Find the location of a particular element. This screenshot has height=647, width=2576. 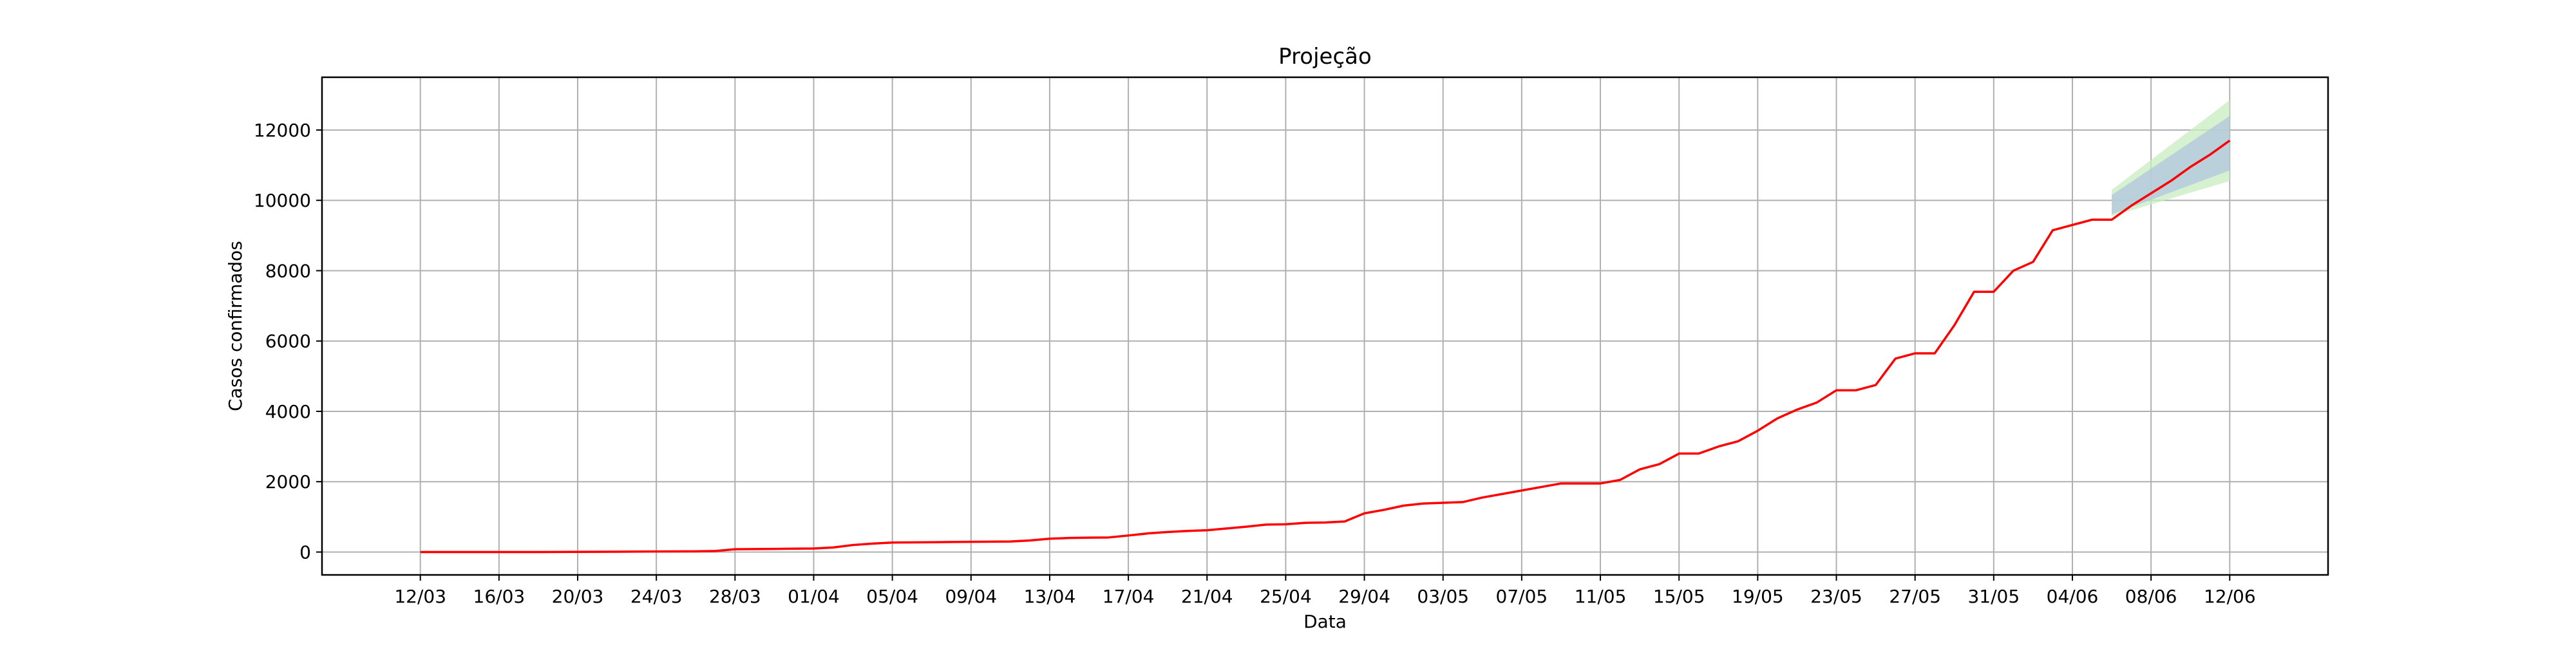

x-tick-label: 23/05 is located at coordinates (1836, 596).